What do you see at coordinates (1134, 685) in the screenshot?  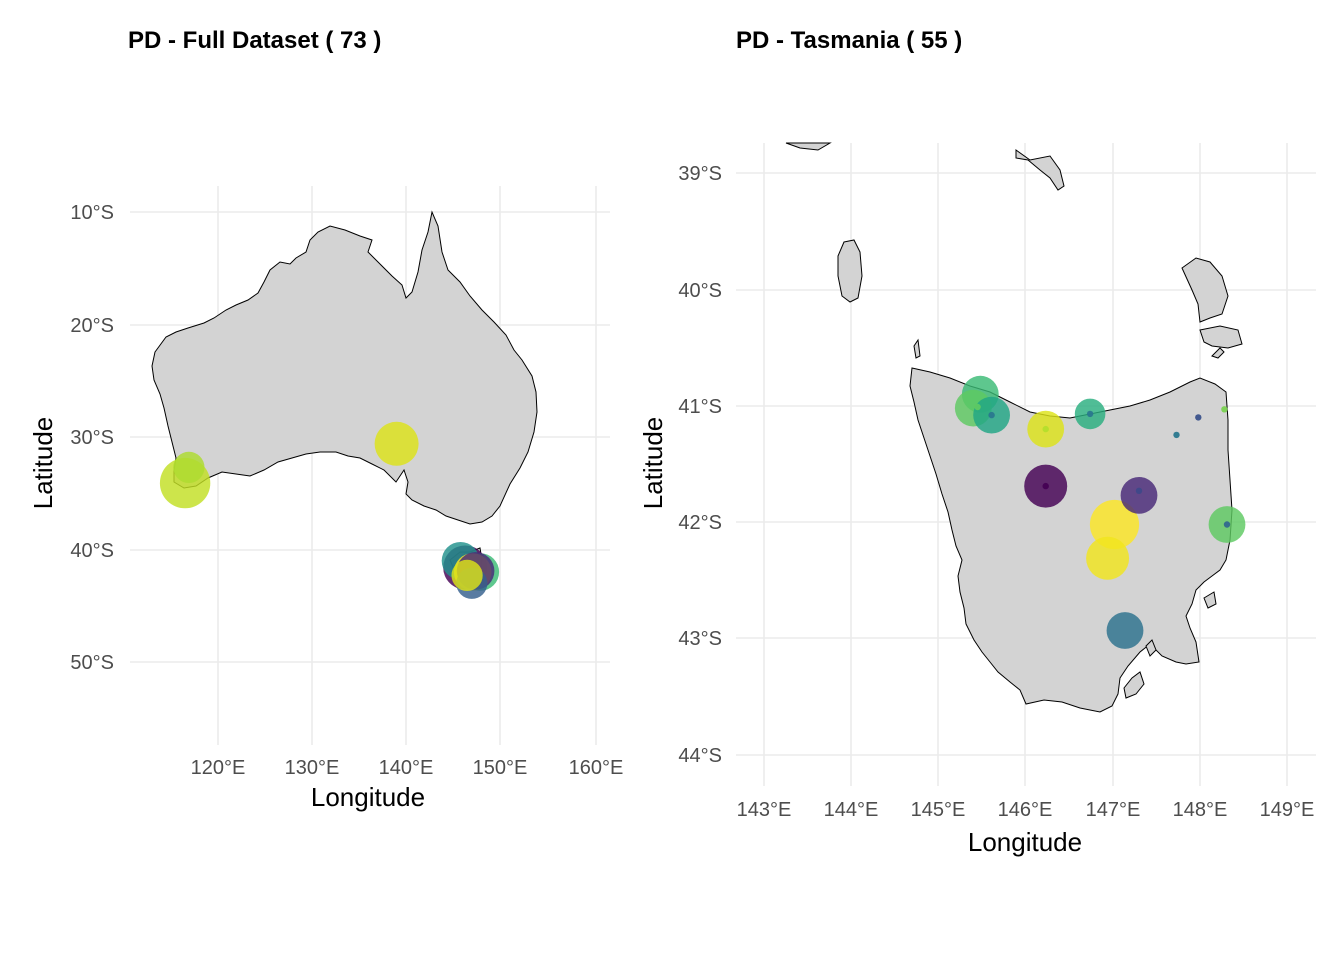 I see `bruny-island` at bounding box center [1134, 685].